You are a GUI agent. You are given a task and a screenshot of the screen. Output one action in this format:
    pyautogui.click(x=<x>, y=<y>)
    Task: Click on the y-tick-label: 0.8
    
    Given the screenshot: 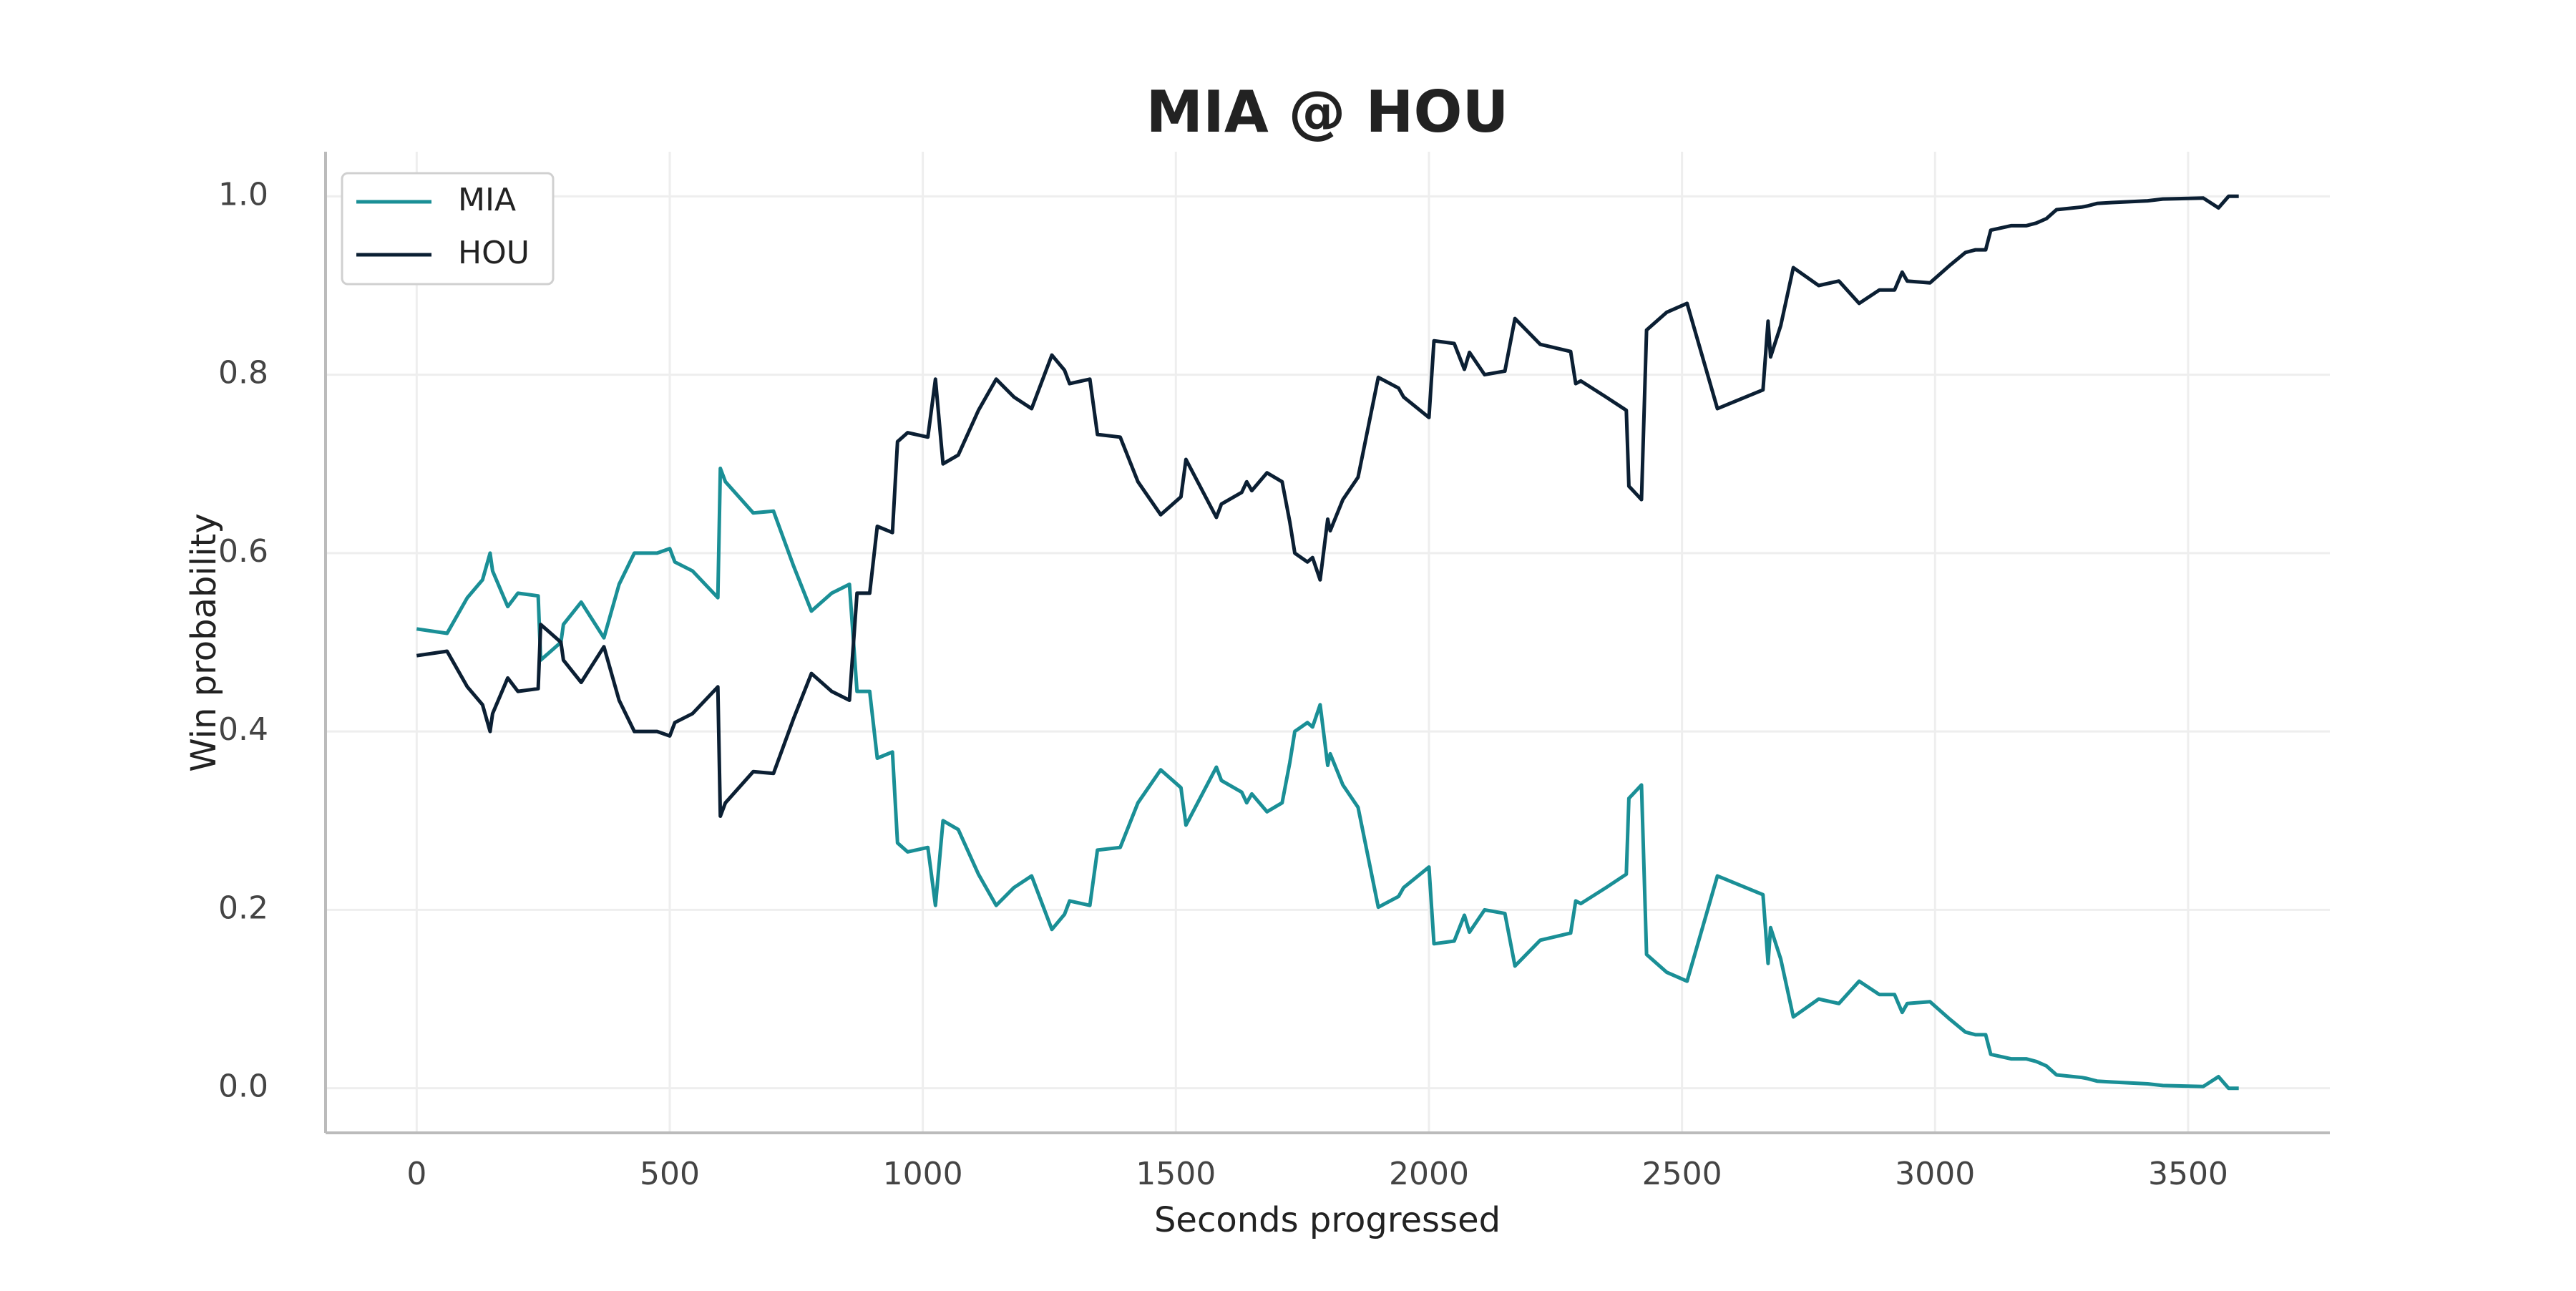 What is the action you would take?
    pyautogui.click(x=243, y=373)
    